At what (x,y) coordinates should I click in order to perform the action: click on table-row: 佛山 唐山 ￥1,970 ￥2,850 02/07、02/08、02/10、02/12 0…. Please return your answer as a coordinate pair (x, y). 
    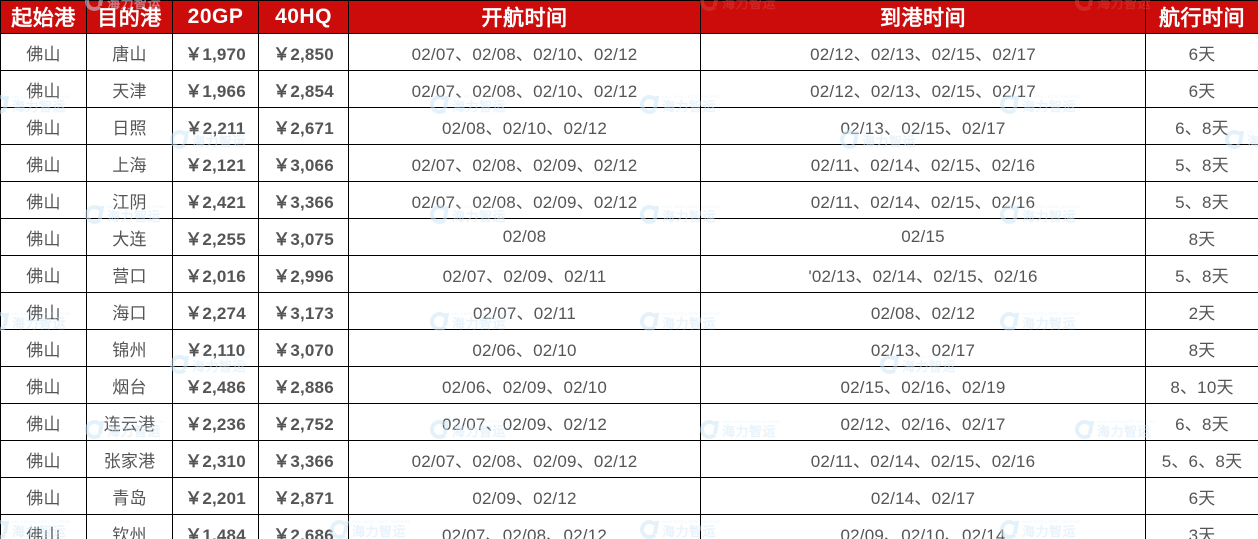
    Looking at the image, I should click on (629, 52).